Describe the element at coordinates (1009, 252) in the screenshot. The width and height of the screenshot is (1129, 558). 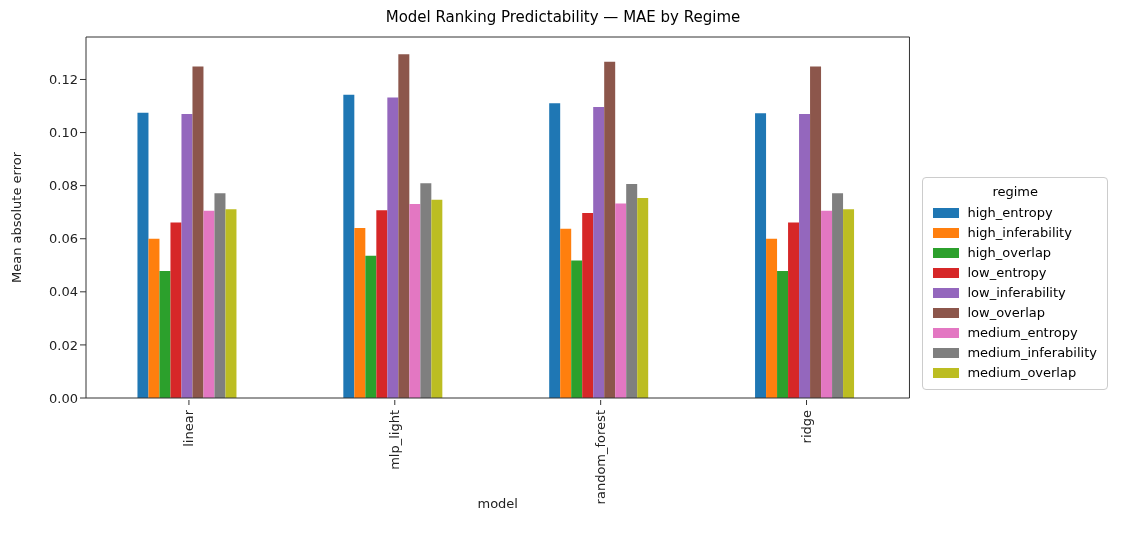
I see `legend-label: high_overlap` at that location.